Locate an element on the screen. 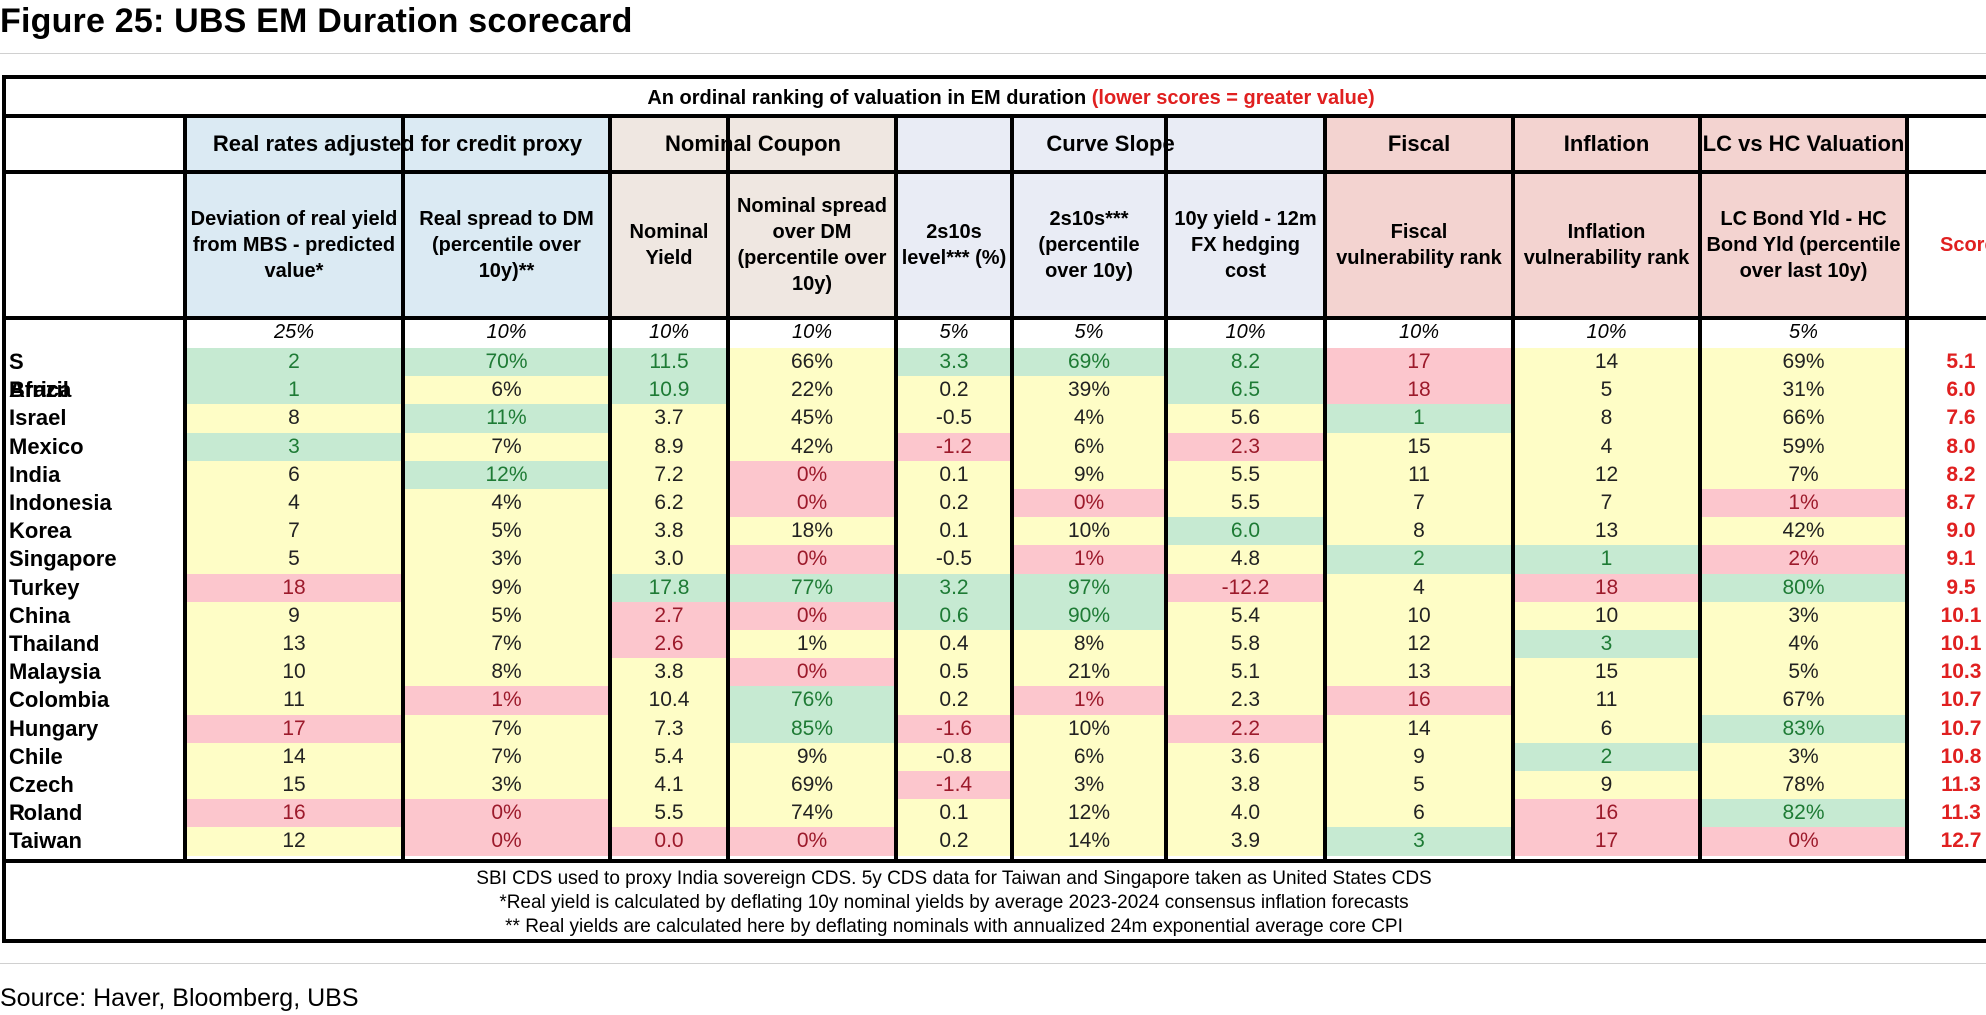 This screenshot has width=1986, height=1015. country-label: Indonesia is located at coordinates (60, 502).